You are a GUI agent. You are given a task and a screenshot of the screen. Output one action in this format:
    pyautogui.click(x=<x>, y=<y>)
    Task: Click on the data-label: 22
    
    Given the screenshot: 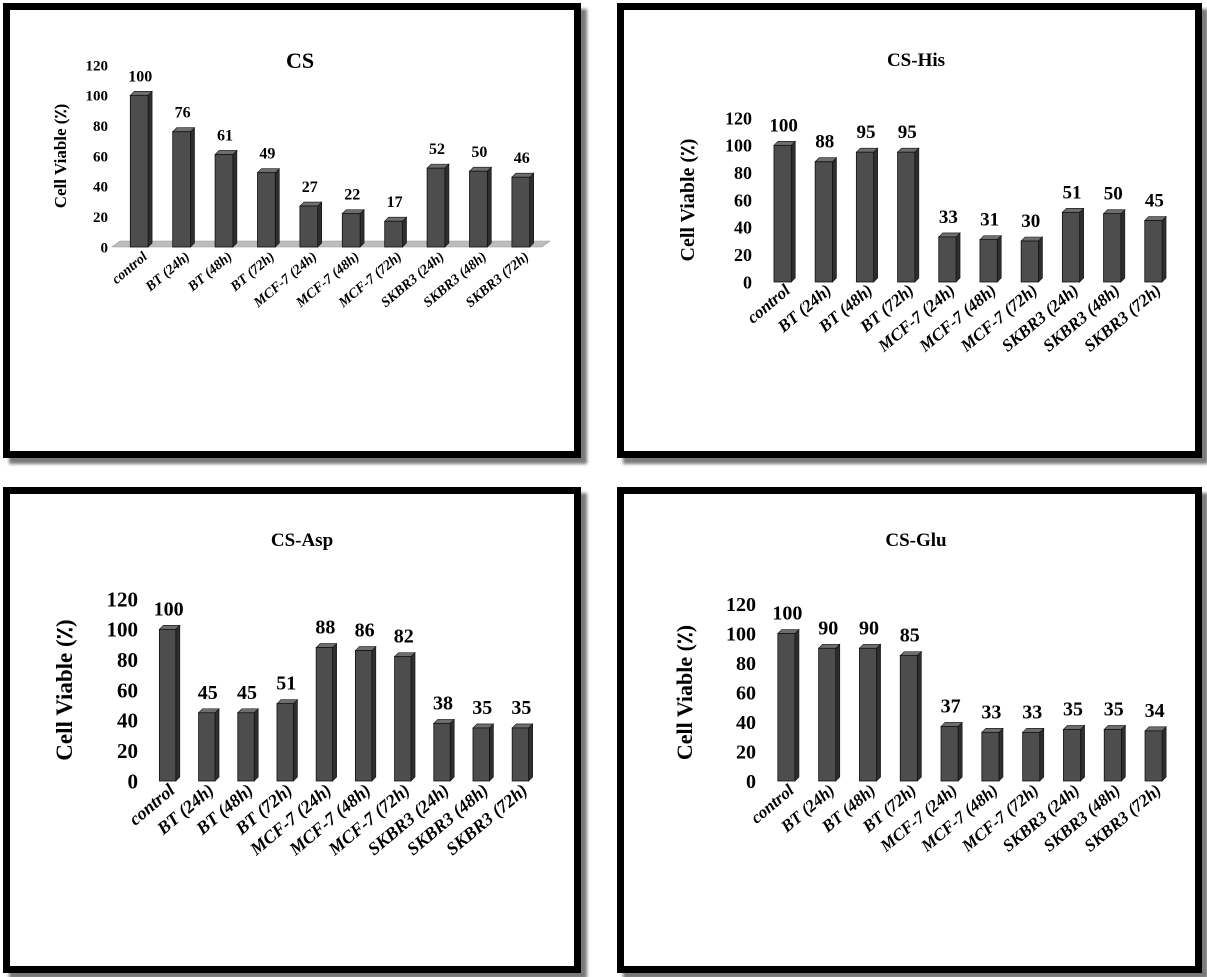 What is the action you would take?
    pyautogui.click(x=352, y=195)
    